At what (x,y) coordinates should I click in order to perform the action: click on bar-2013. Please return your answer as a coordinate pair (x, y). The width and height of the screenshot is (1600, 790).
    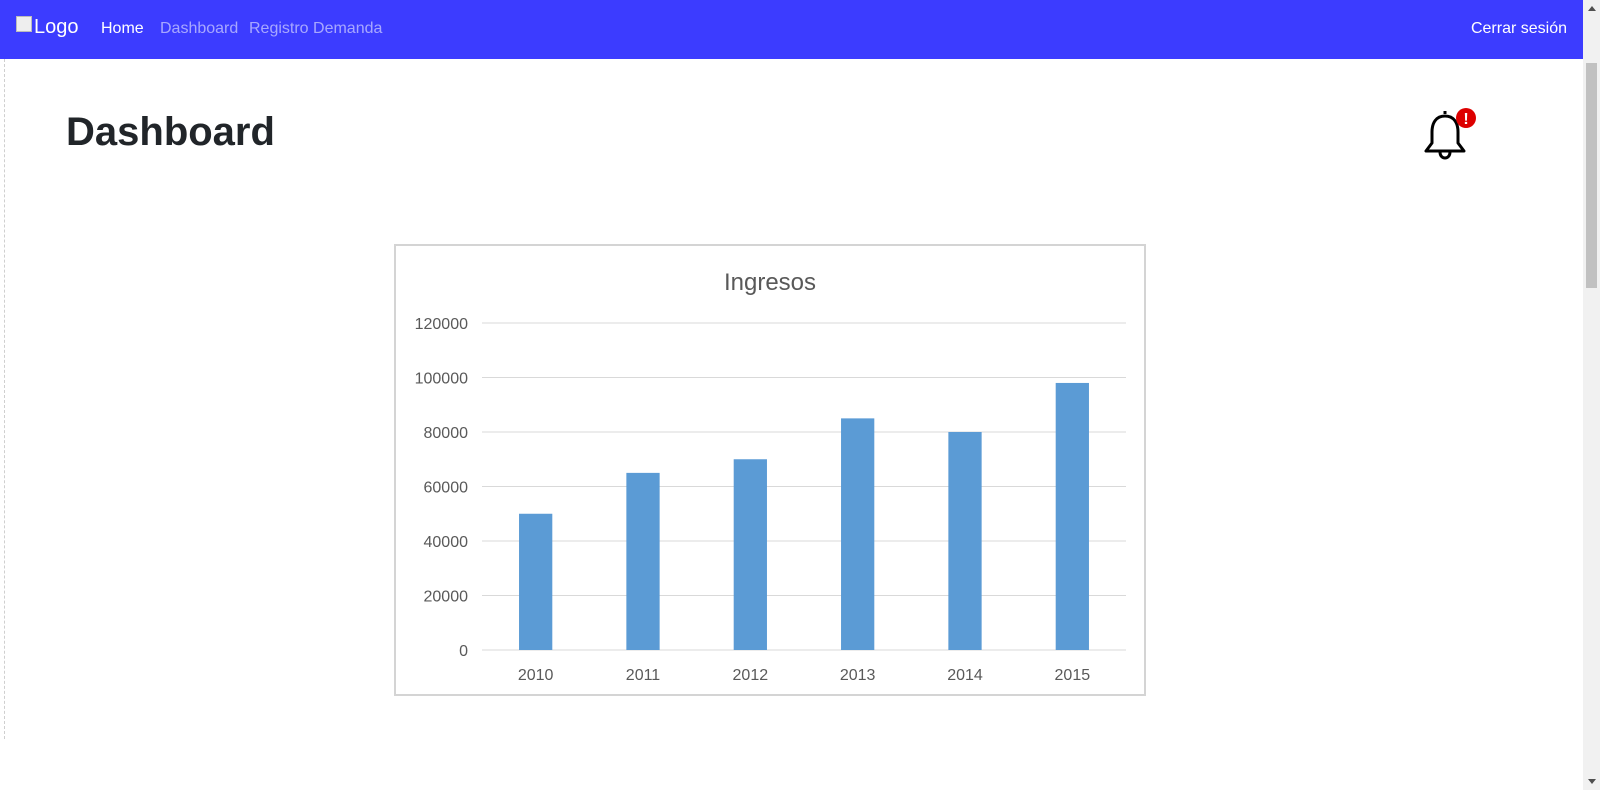
    Looking at the image, I should click on (858, 534).